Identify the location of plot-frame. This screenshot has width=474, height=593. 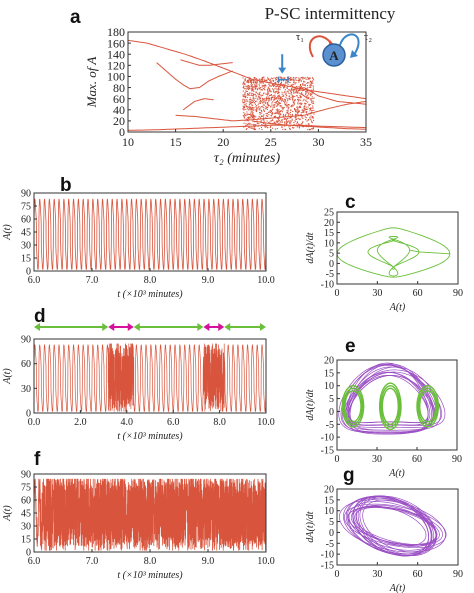
(397, 527).